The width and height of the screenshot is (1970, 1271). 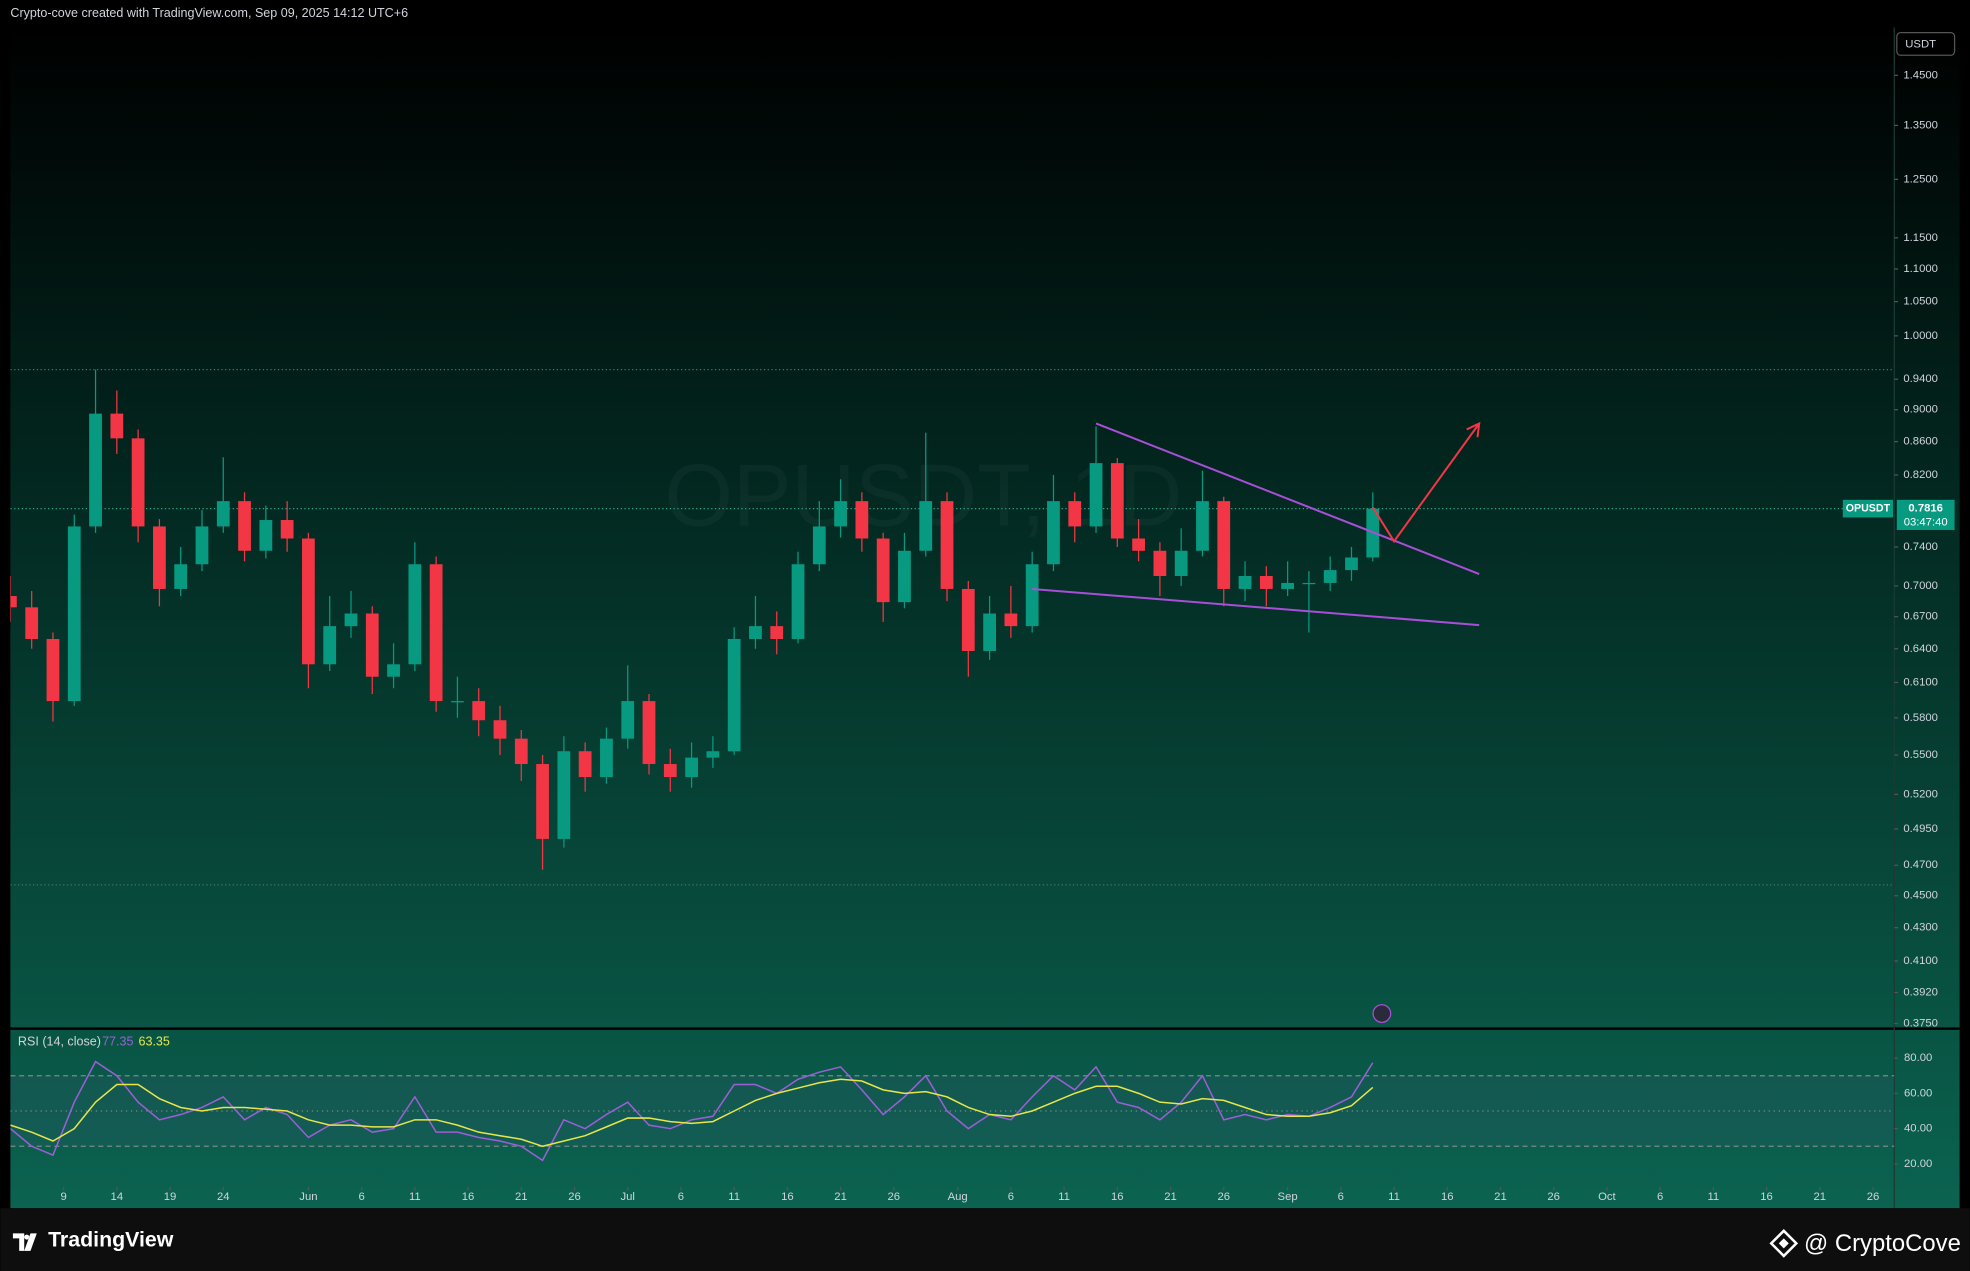 What do you see at coordinates (1920, 794) in the screenshot?
I see `y-tick-label: 0.5200` at bounding box center [1920, 794].